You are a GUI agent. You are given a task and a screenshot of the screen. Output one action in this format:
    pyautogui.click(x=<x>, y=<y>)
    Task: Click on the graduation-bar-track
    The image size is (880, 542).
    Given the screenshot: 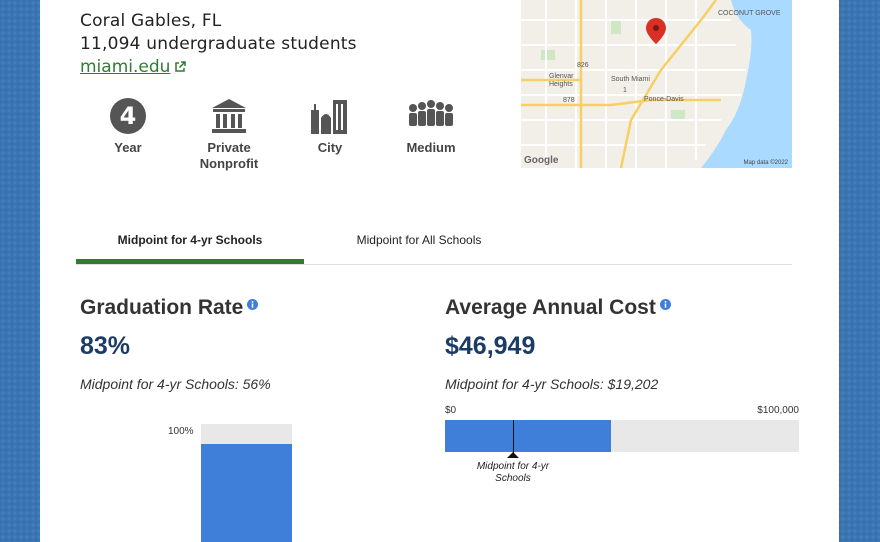 What is the action you would take?
    pyautogui.click(x=246, y=483)
    